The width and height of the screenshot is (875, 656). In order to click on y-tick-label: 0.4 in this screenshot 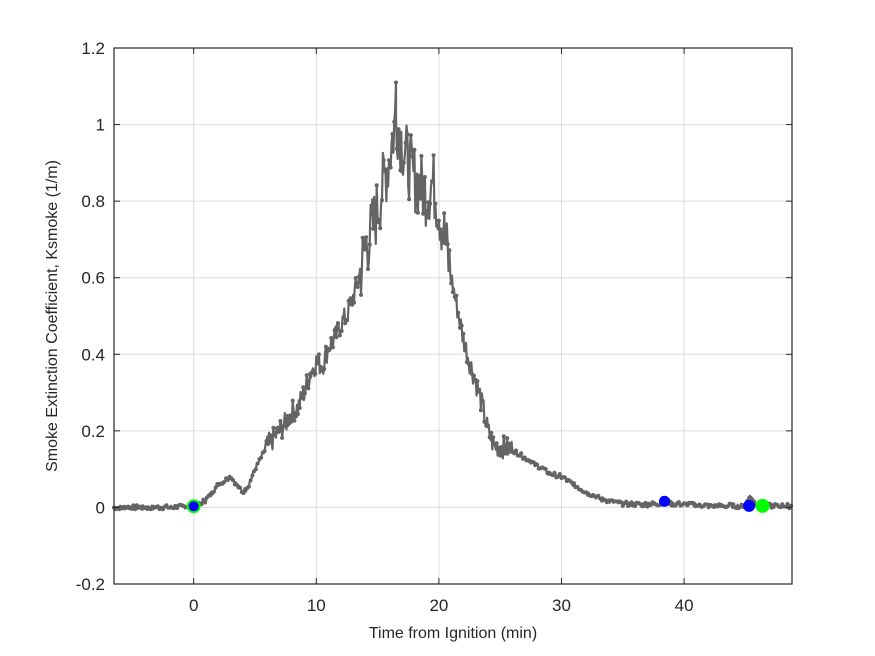, I will do `click(93, 354)`.